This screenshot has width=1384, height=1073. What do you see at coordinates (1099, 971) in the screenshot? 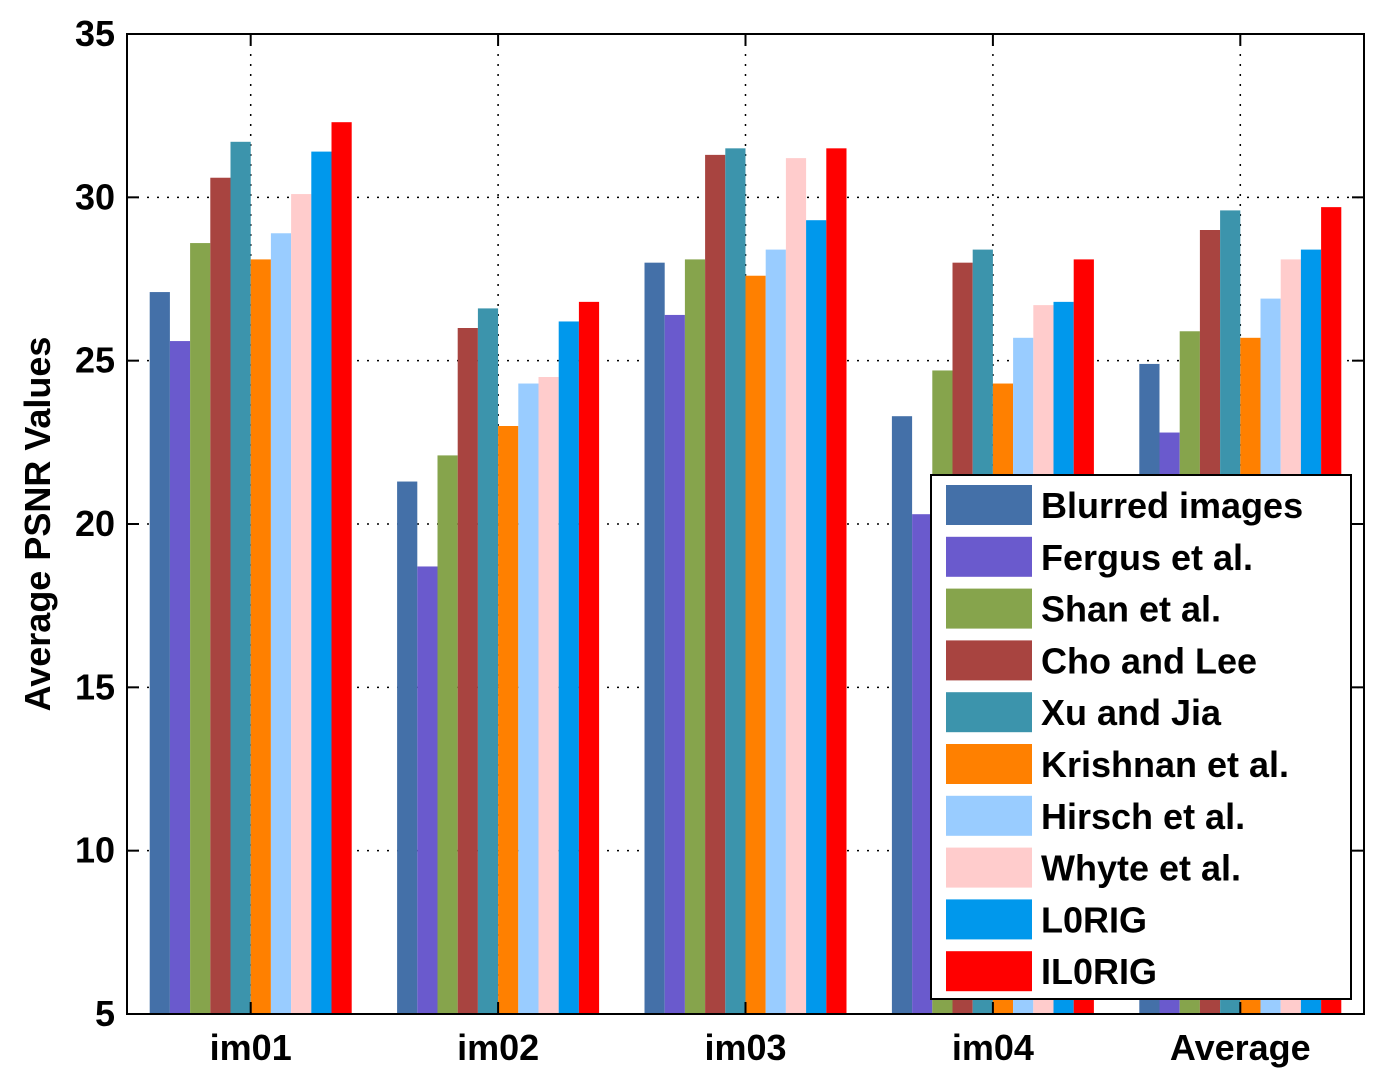
I see `legend-label: IL0RIG` at bounding box center [1099, 971].